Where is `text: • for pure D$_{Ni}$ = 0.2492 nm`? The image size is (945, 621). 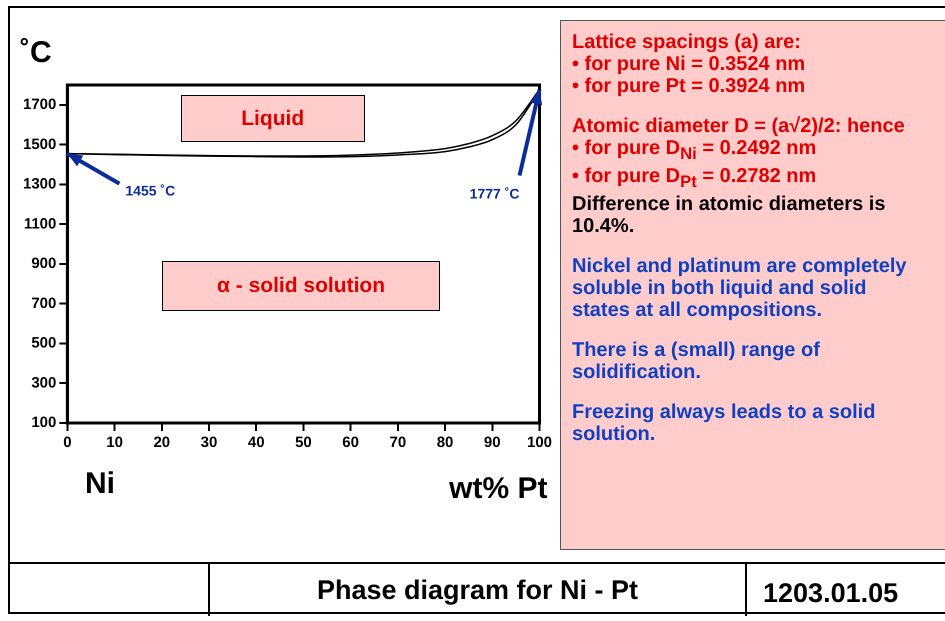
text: • for pure D$_{Ni}$ = 0.2492 nm is located at coordinates (695, 151).